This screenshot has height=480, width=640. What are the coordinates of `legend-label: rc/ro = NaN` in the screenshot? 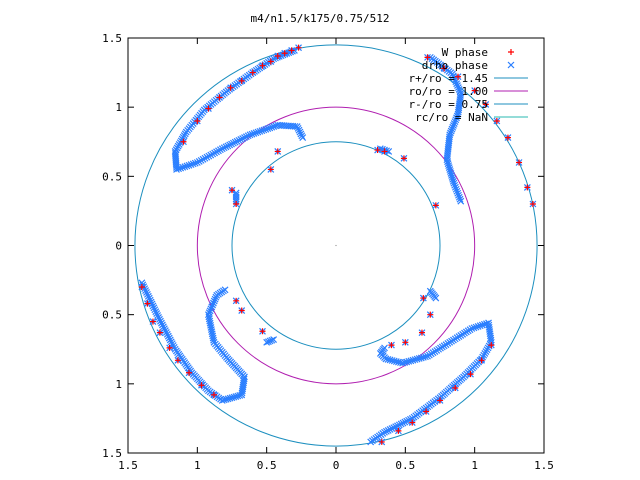 It's located at (451, 117).